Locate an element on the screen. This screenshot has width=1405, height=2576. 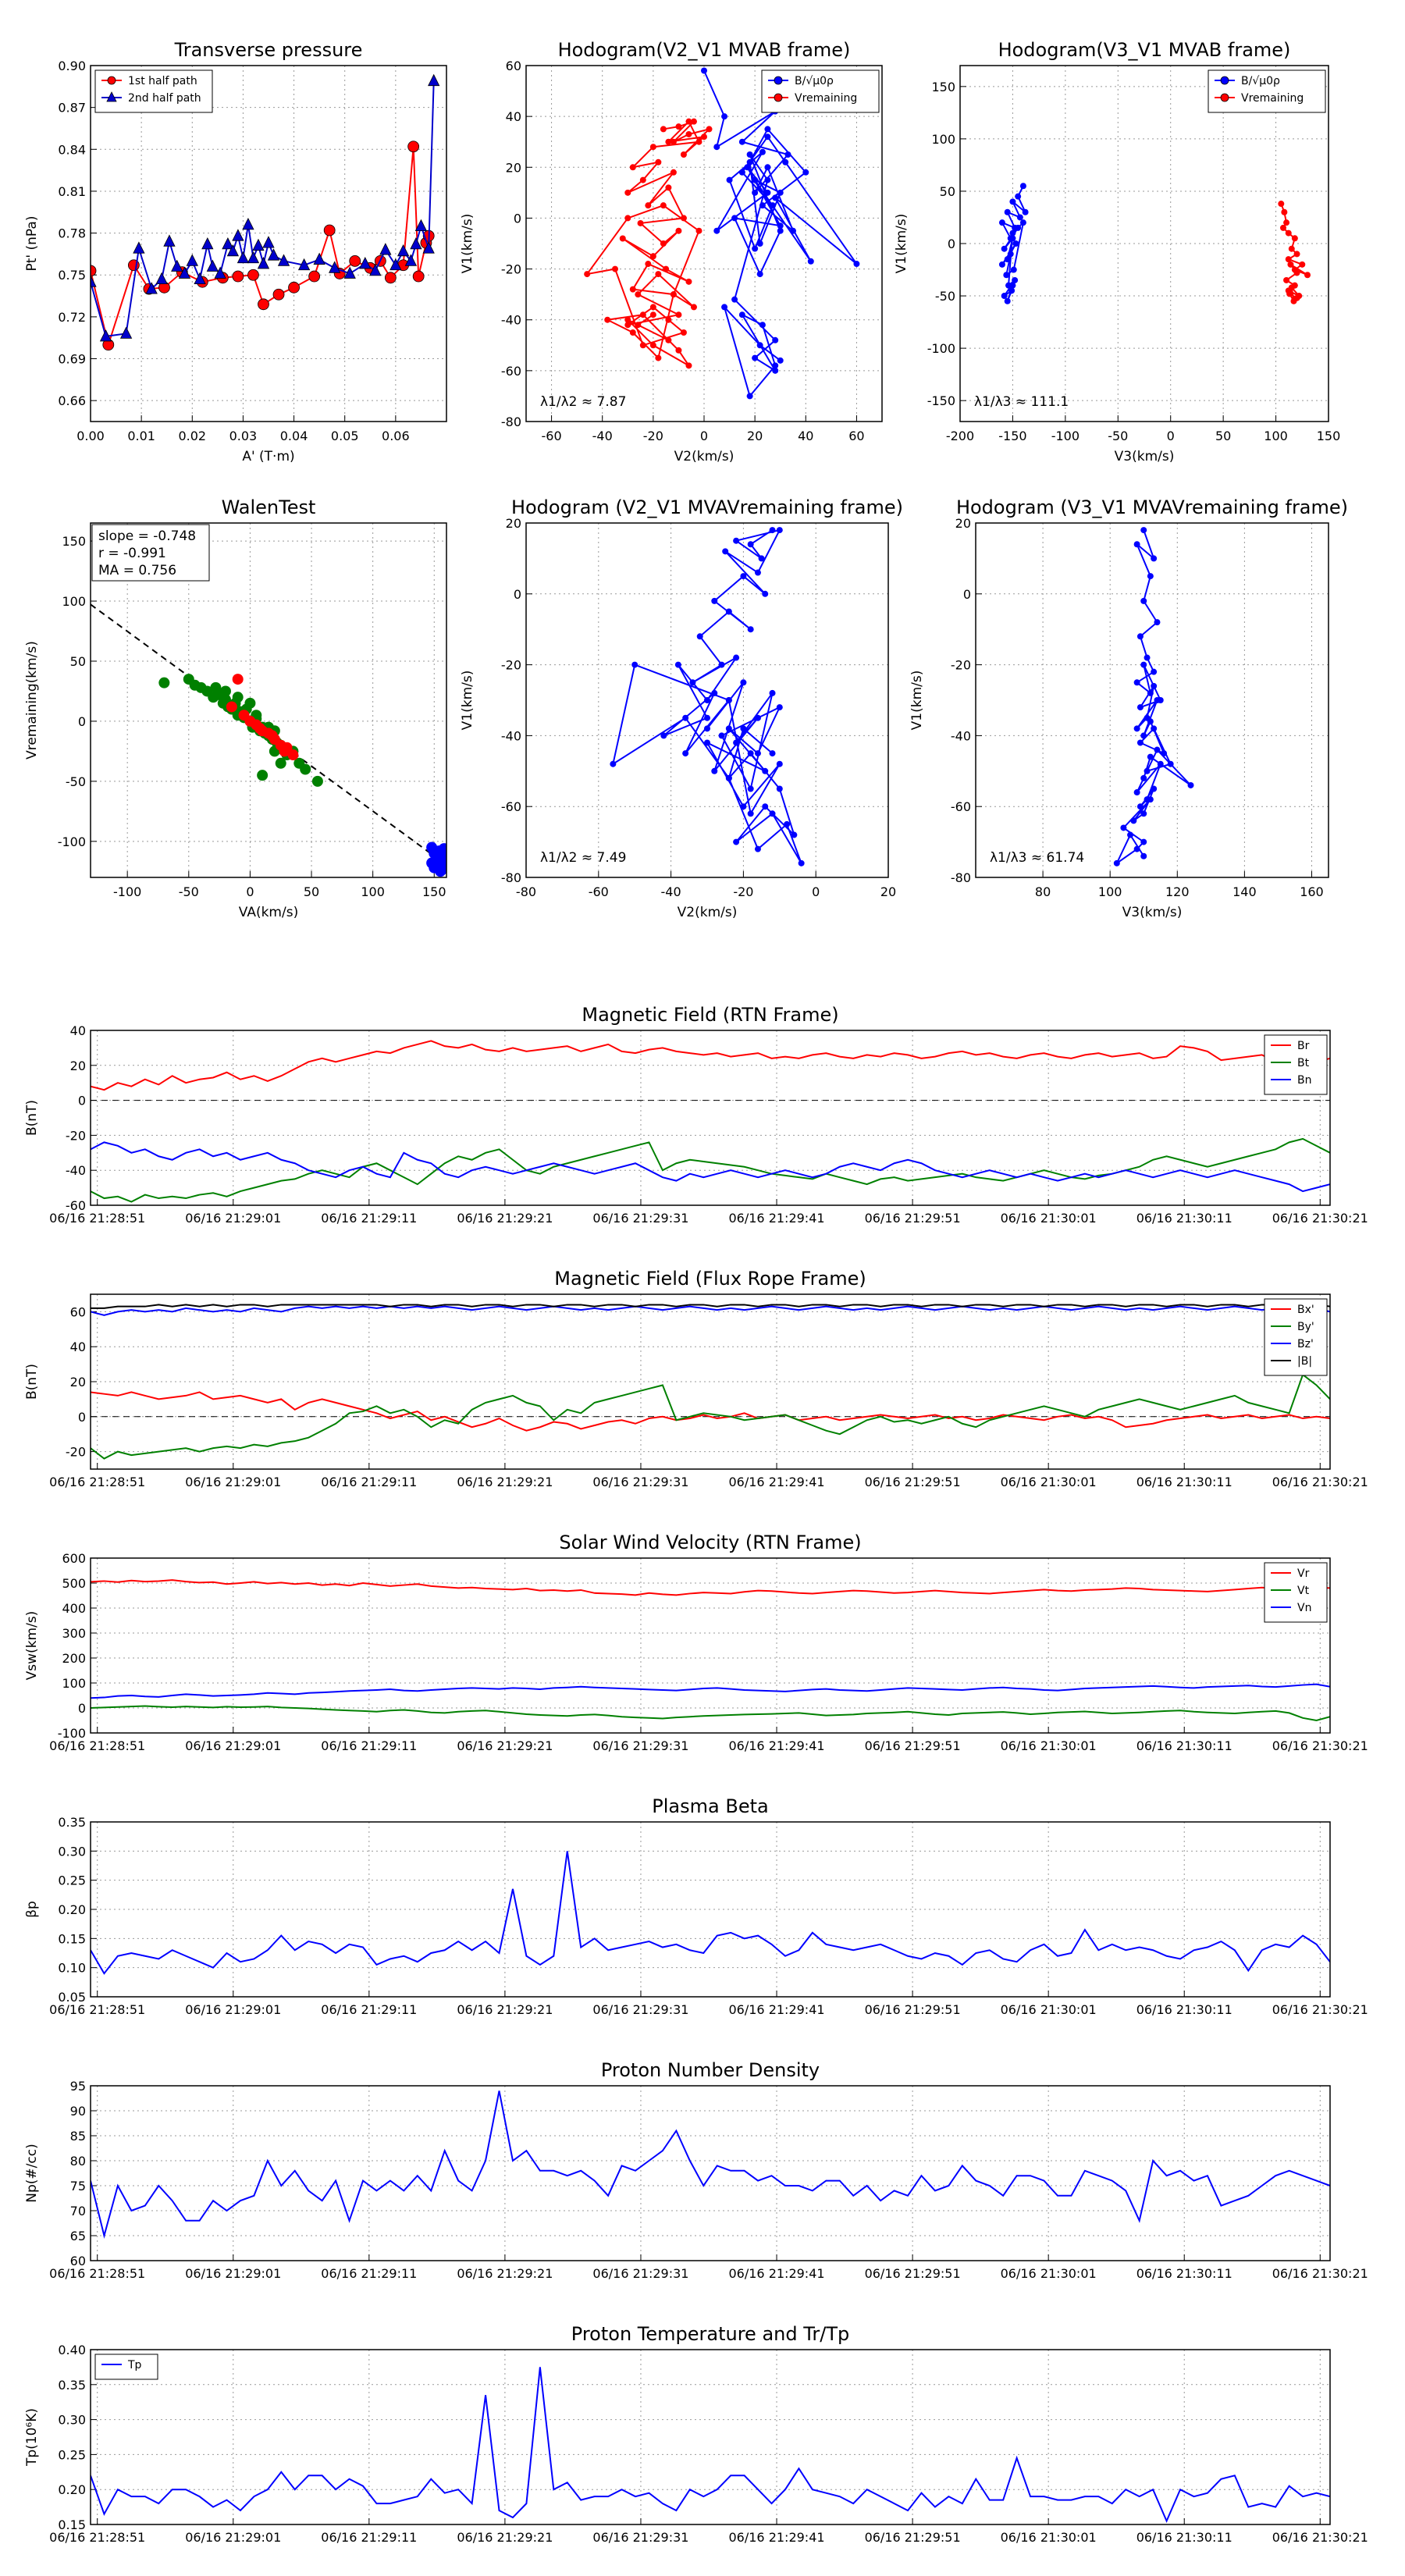
y-tick-label: 0.05 is located at coordinates (72, 1998).